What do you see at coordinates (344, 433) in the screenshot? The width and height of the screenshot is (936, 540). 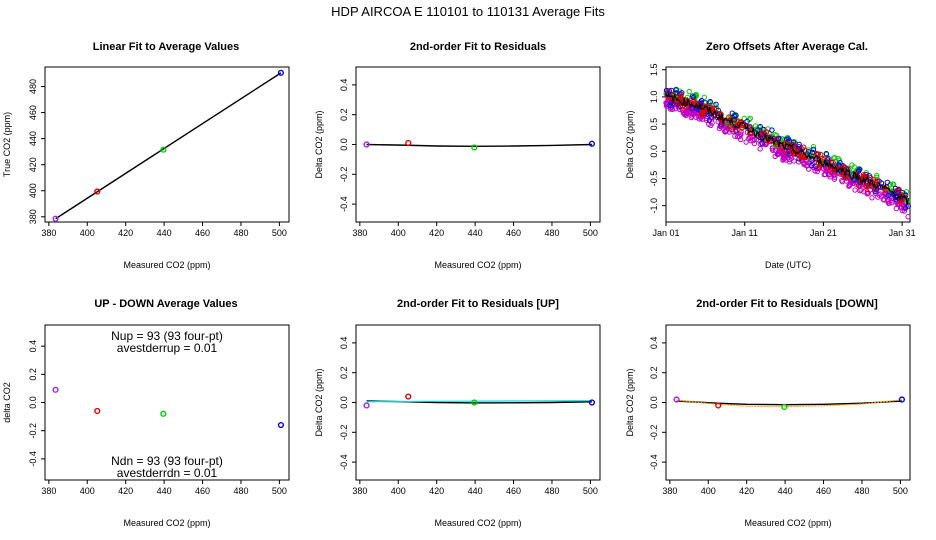 I see `y-tick-label: -0.2` at bounding box center [344, 433].